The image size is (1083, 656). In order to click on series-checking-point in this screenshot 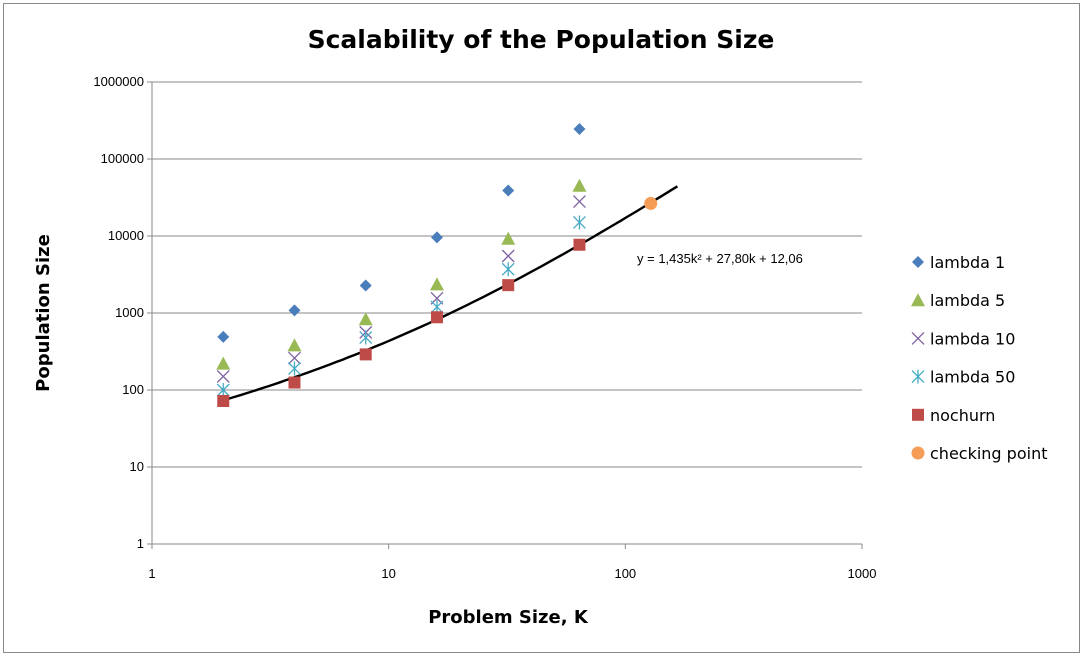, I will do `click(651, 203)`.